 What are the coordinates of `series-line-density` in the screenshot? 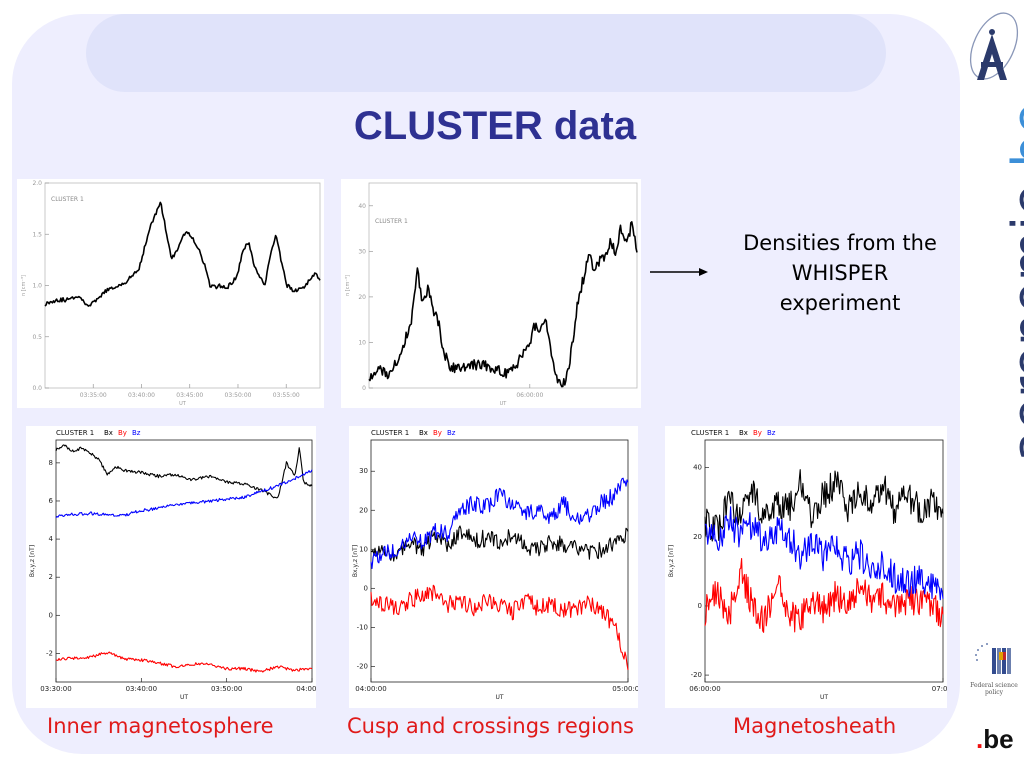 It's located at (182, 254).